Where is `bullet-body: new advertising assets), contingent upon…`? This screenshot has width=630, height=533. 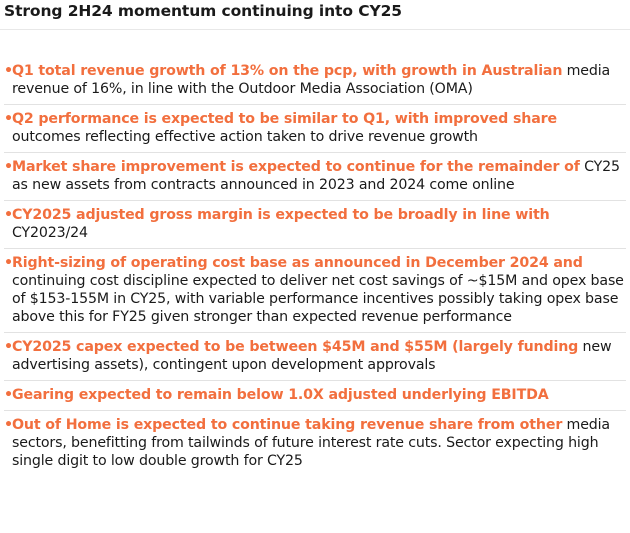 bullet-body: new advertising assets), contingent upon… is located at coordinates (312, 356).